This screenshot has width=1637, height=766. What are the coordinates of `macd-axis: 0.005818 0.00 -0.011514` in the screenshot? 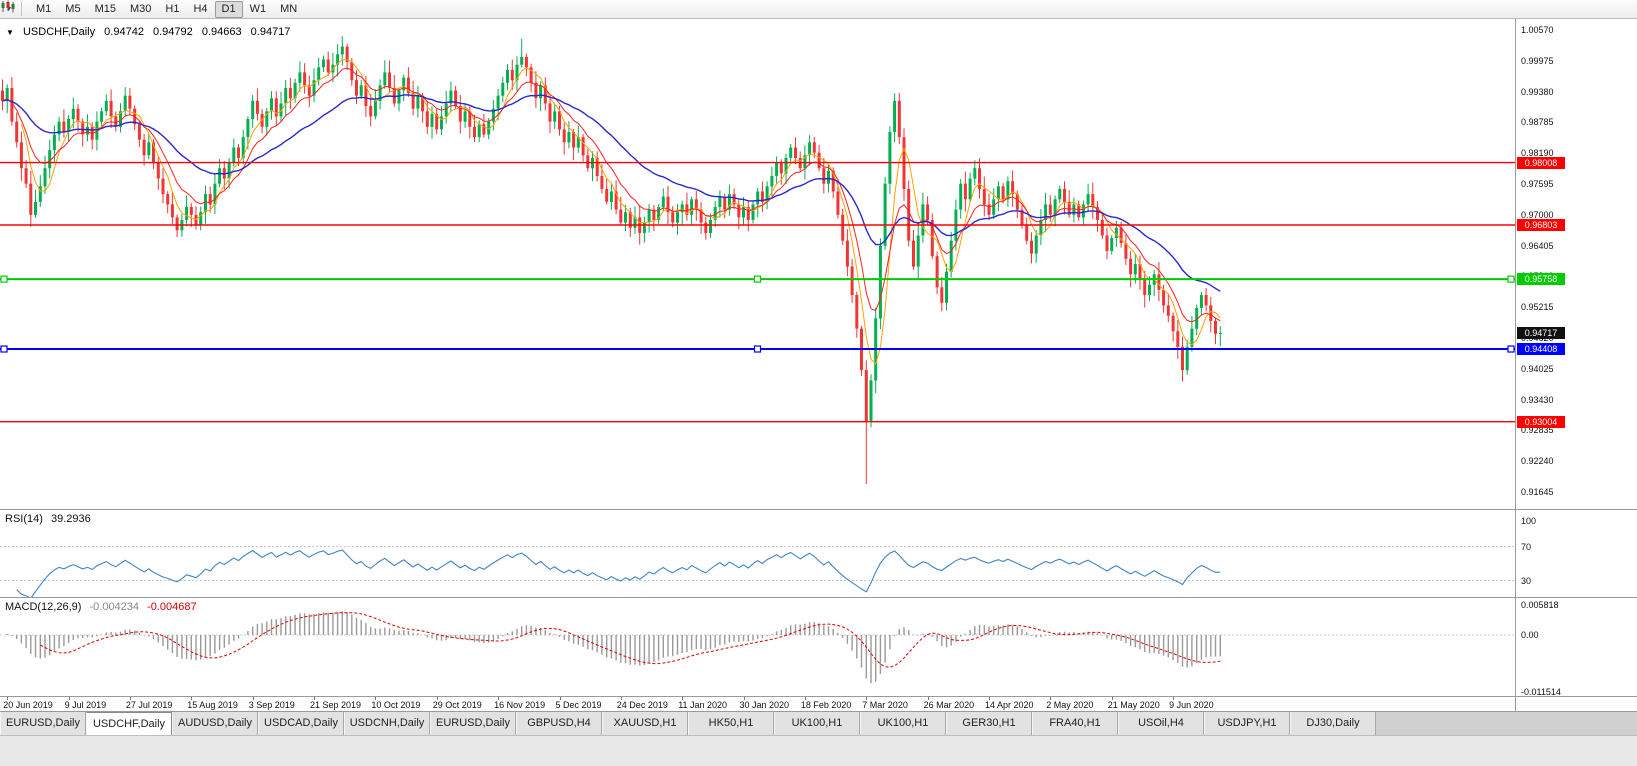 It's located at (1576, 647).